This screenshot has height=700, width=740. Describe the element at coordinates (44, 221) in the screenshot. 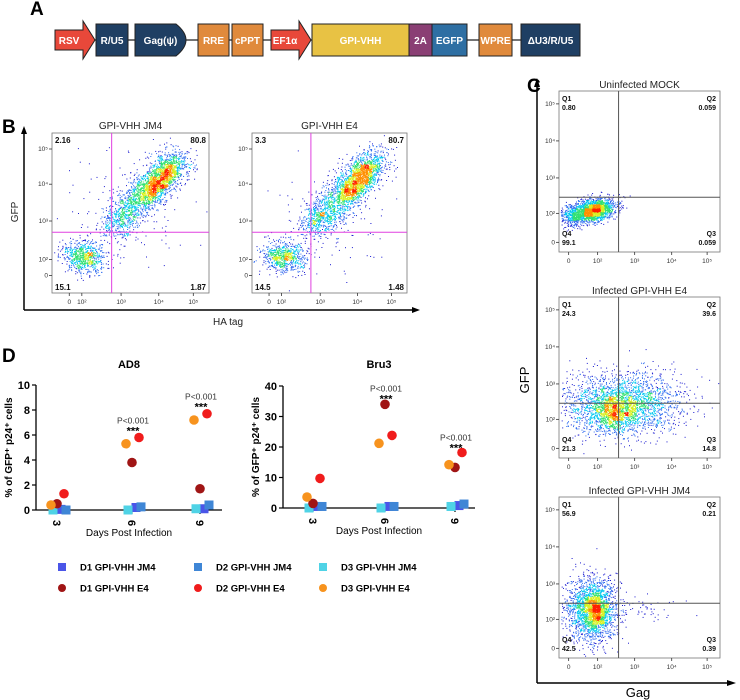

I see `y-tick-label: 10³` at that location.